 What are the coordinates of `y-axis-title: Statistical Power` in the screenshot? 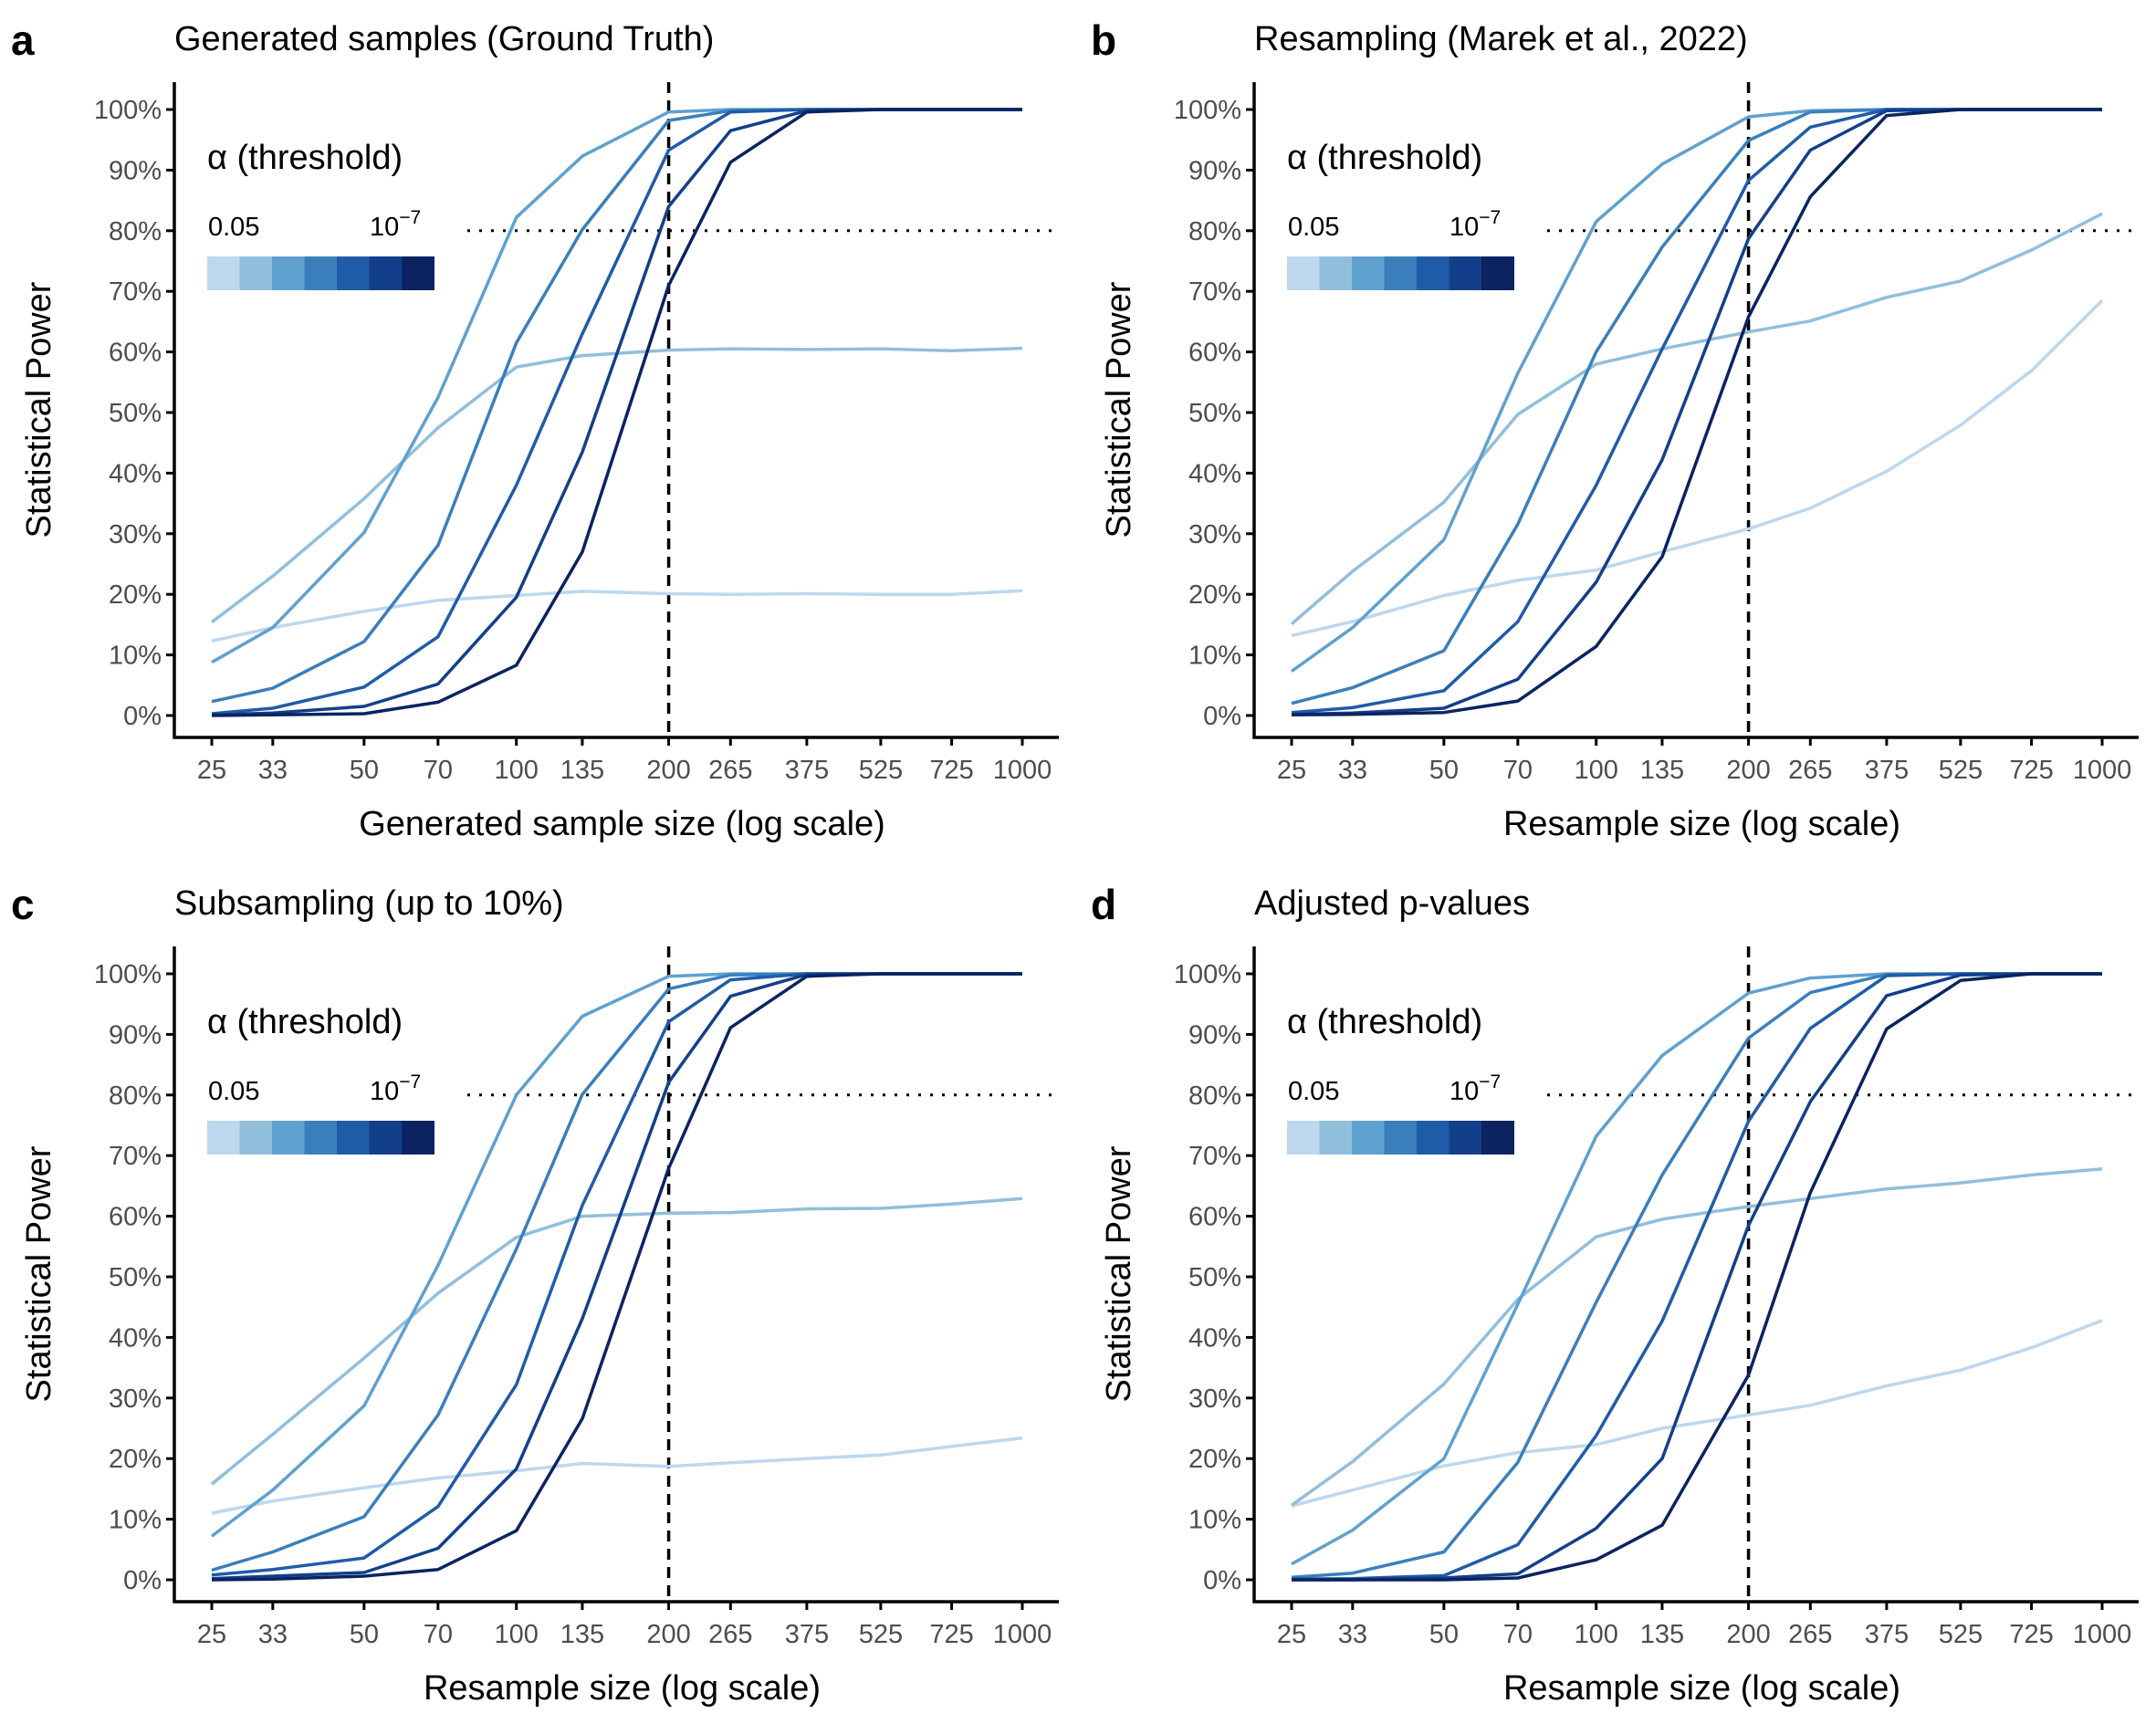 It's located at (1119, 409).